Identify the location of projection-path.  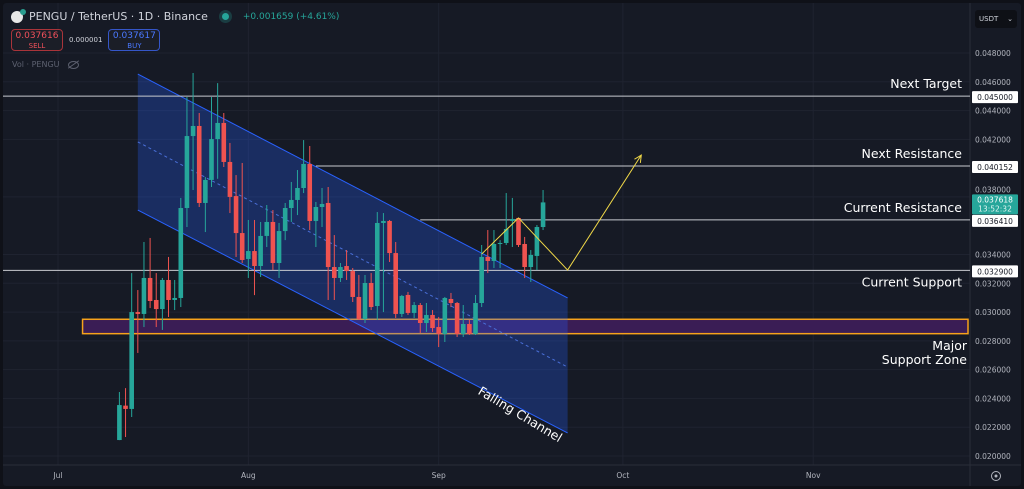
(561, 212).